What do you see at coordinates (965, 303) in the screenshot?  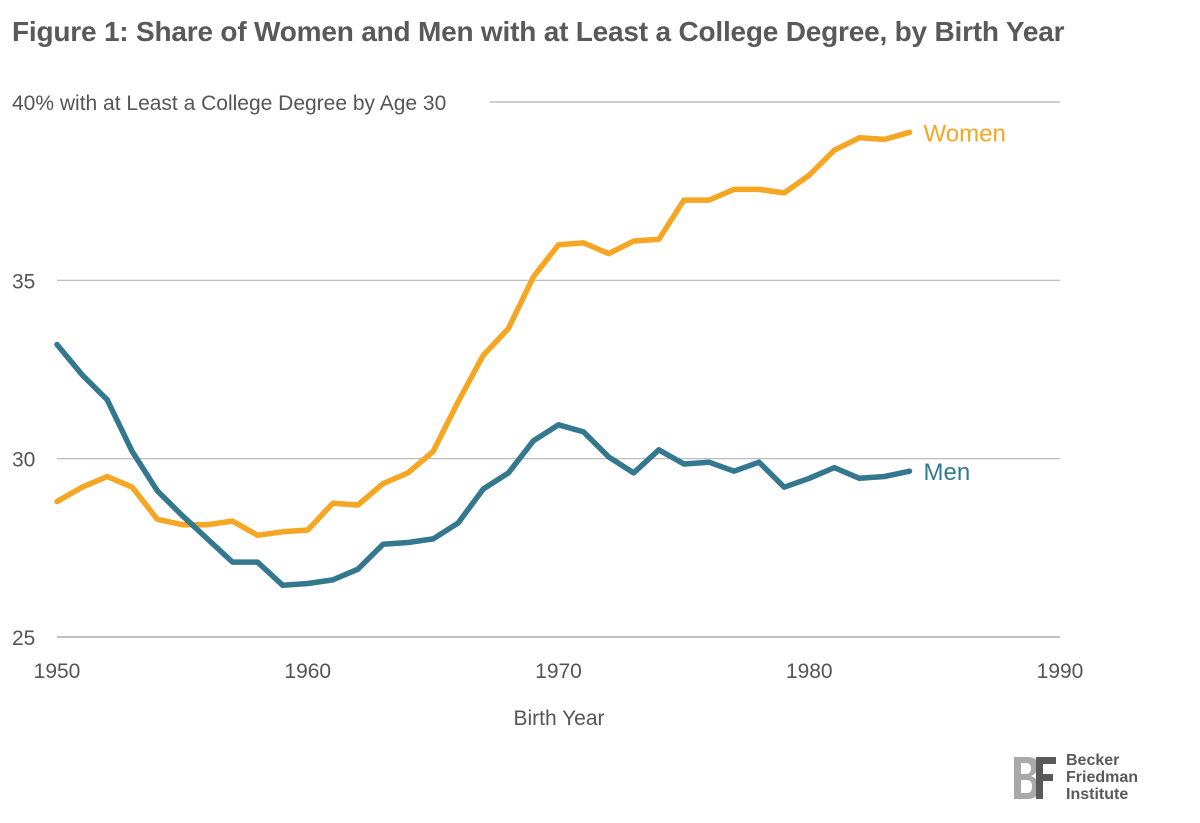 I see `series-labels: Women Men` at bounding box center [965, 303].